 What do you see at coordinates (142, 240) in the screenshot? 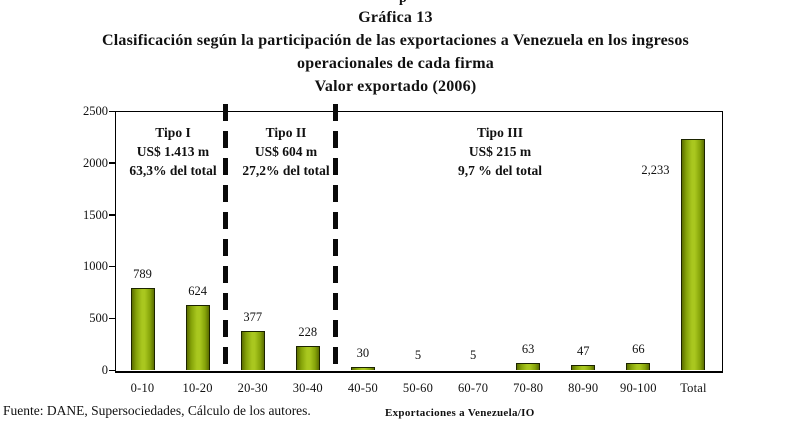
I see `bar-slot: 789` at bounding box center [142, 240].